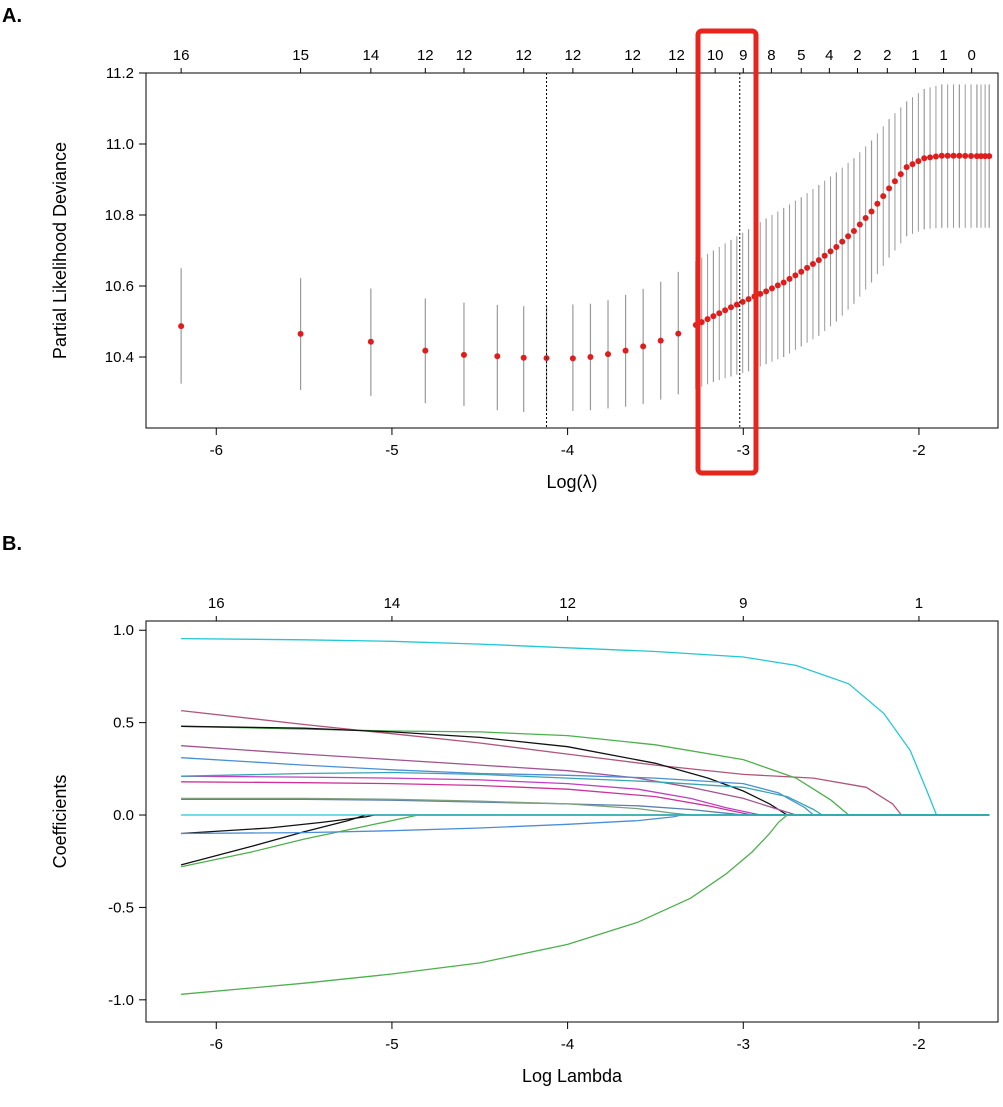  I want to click on a-top-count-label: 5, so click(801, 55).